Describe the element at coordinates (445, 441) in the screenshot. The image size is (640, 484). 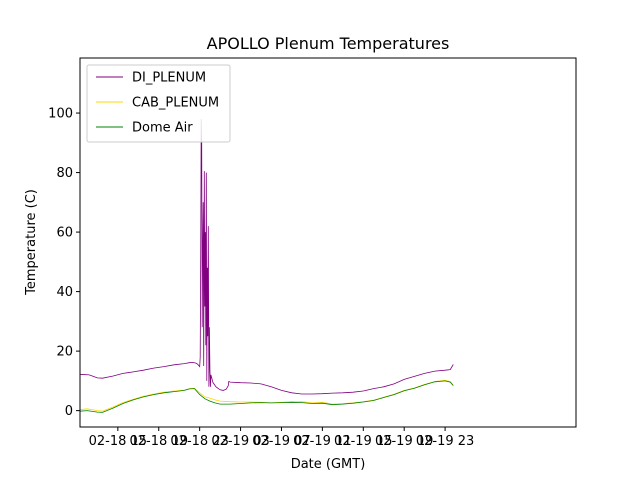
I see `x-tick-label: 02-19 23` at that location.